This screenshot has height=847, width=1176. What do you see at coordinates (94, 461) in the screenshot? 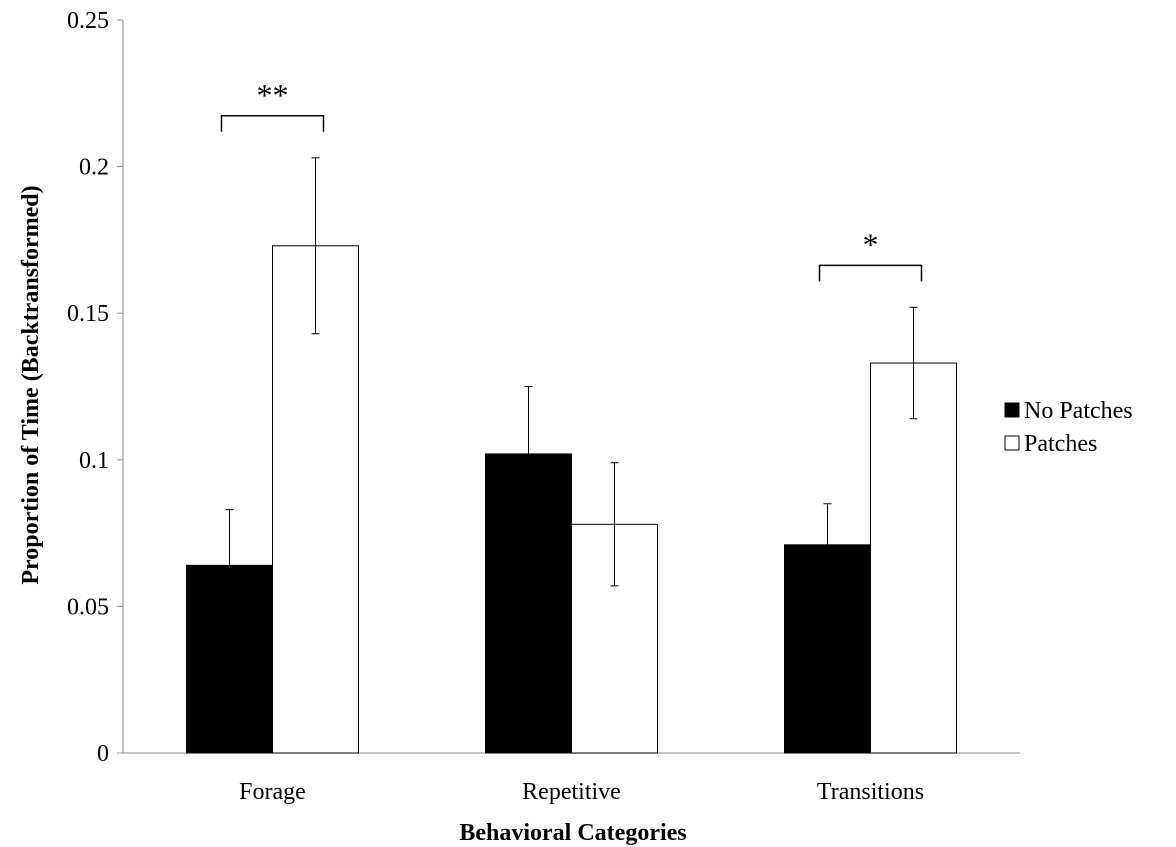
I see `y-tick-label: 0.1` at bounding box center [94, 461].